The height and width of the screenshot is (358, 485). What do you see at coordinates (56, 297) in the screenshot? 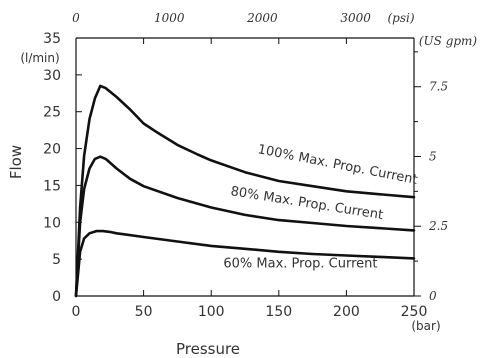
I see `y-tick-label: 0` at bounding box center [56, 297].